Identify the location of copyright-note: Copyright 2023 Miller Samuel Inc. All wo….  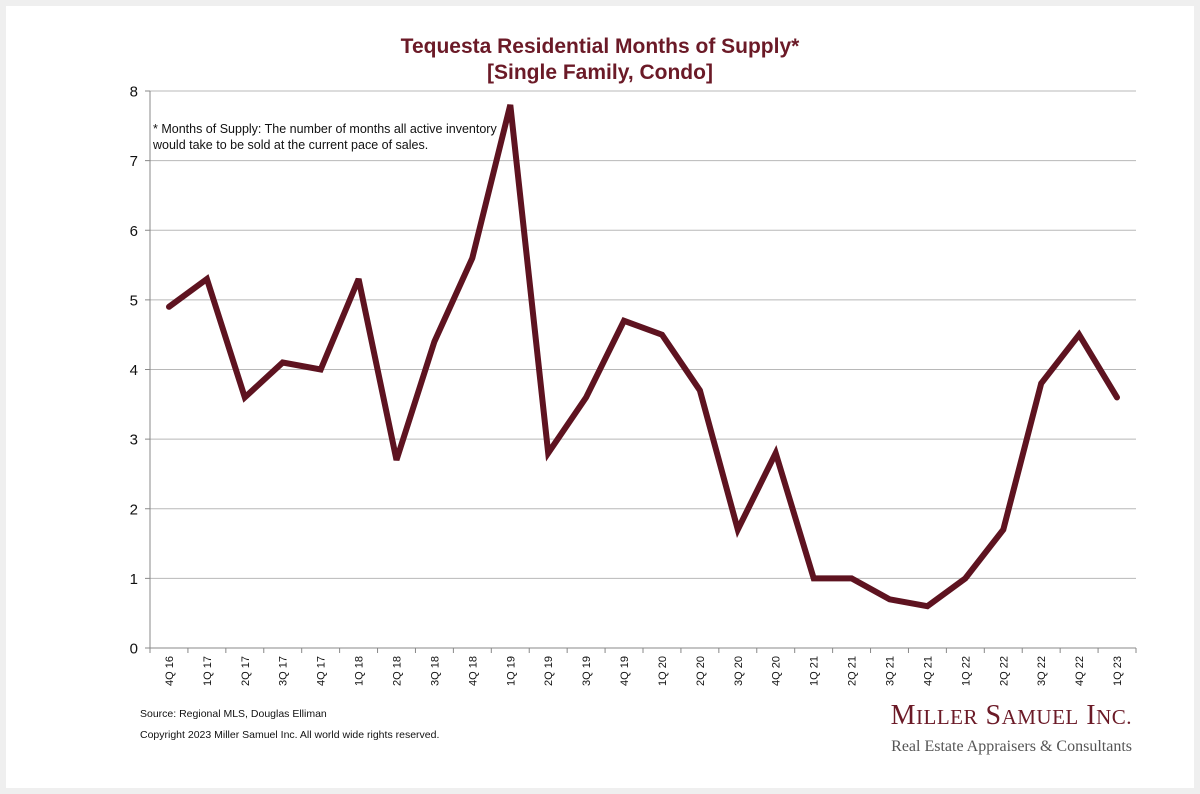
(290, 735).